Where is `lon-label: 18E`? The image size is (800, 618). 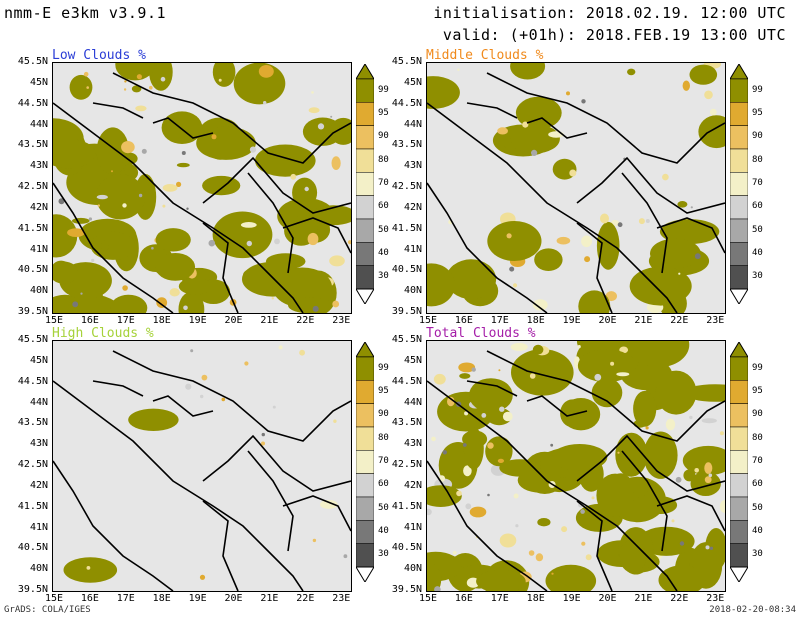
lon-label: 18E is located at coordinates (535, 320).